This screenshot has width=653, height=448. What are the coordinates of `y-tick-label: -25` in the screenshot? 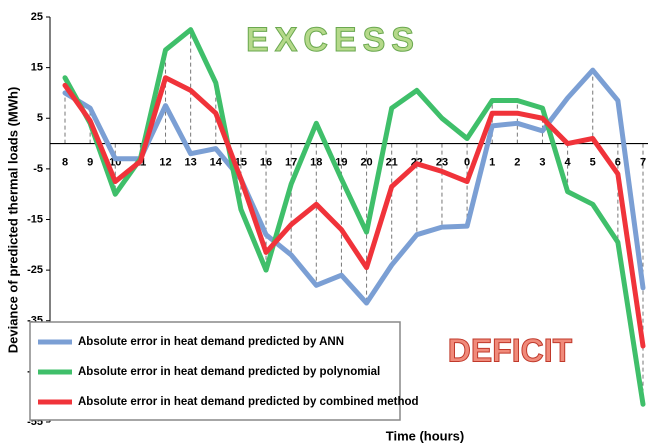 It's located at (35, 270).